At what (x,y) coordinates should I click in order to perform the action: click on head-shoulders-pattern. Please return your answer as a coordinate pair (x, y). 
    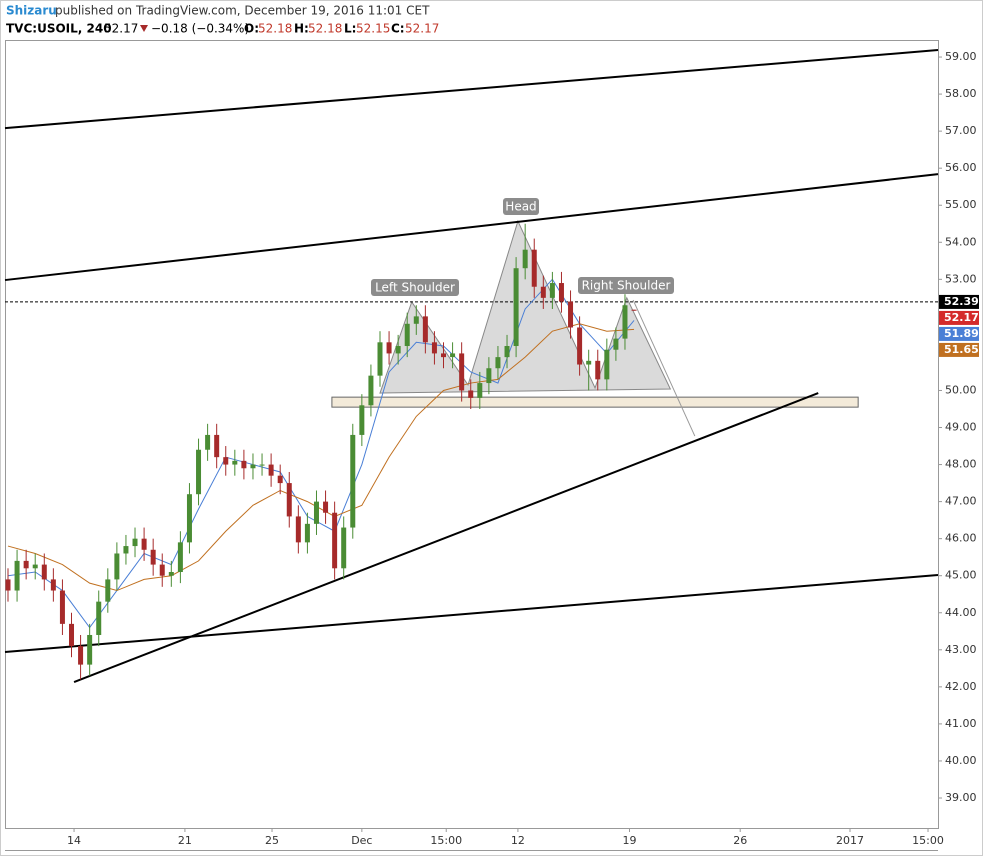
    Looking at the image, I should click on (525, 306).